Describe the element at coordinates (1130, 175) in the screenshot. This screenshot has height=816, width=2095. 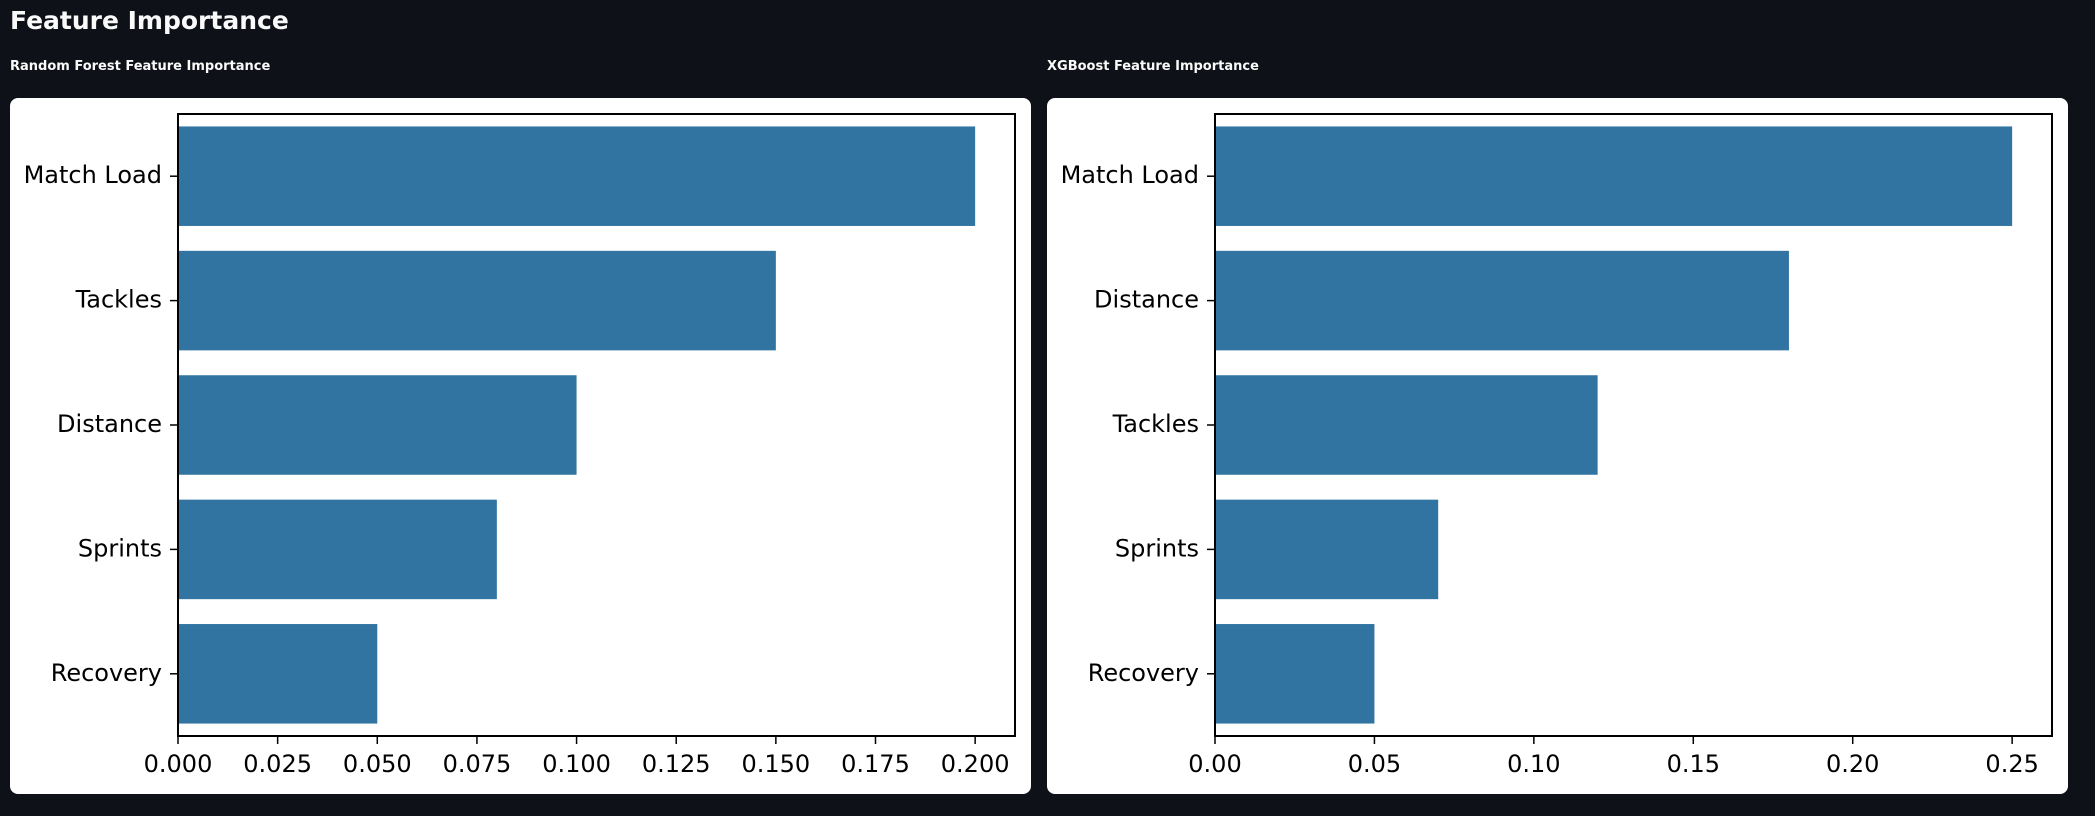
I see `xgb-category-label-0: Match Load` at that location.